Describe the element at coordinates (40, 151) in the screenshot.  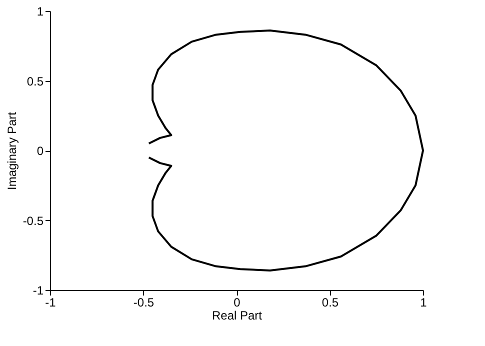
I see `y-tick-label: 0` at that location.